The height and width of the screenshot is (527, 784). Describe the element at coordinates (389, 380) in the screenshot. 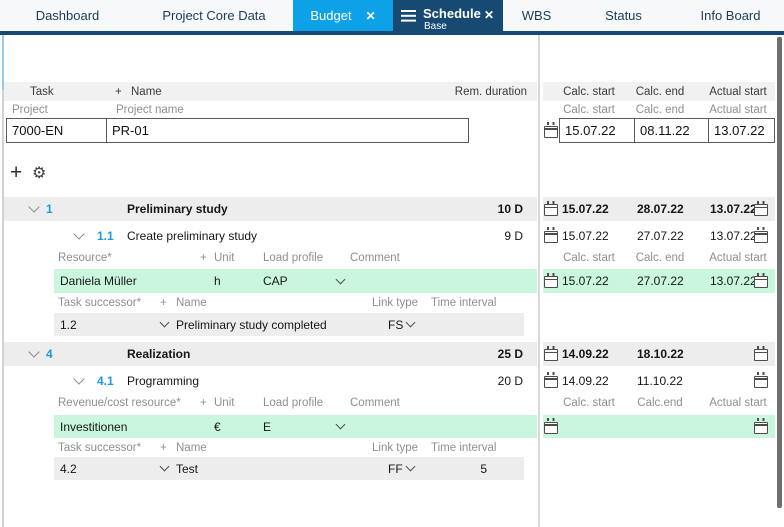

I see `task-row-4-1: 4.1 Programming 20 D 14.09.22 11.10.22` at that location.